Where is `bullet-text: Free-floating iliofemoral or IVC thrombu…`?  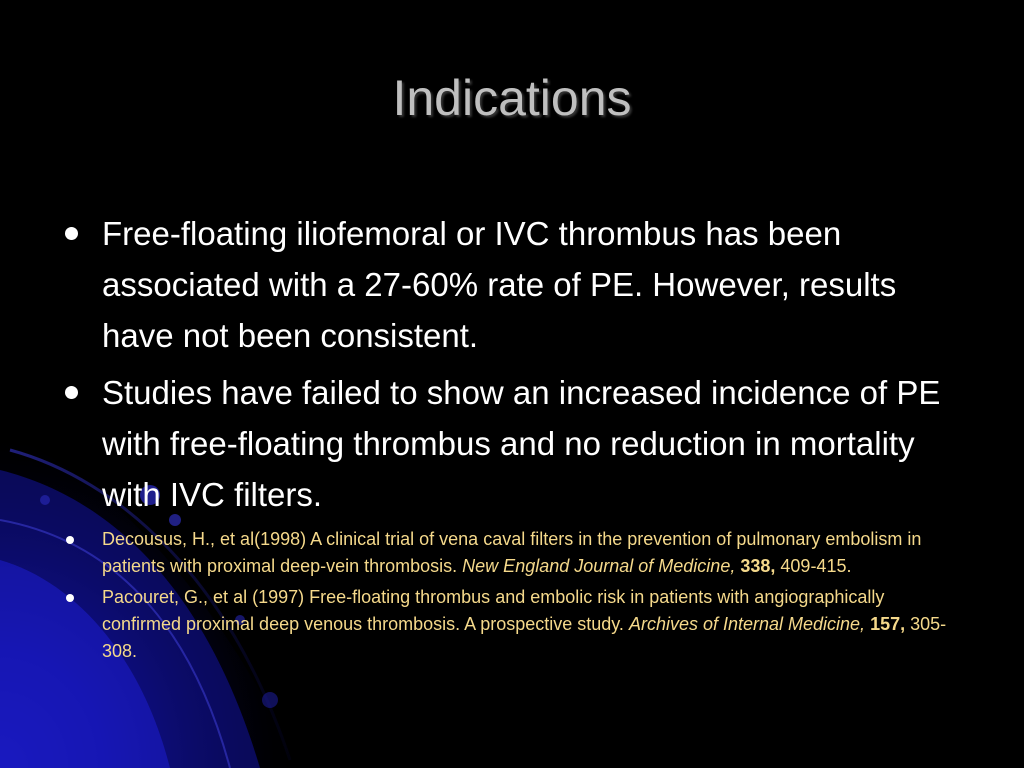
bullet-text: Free-floating iliofemoral or IVC thrombu… is located at coordinates (499, 284).